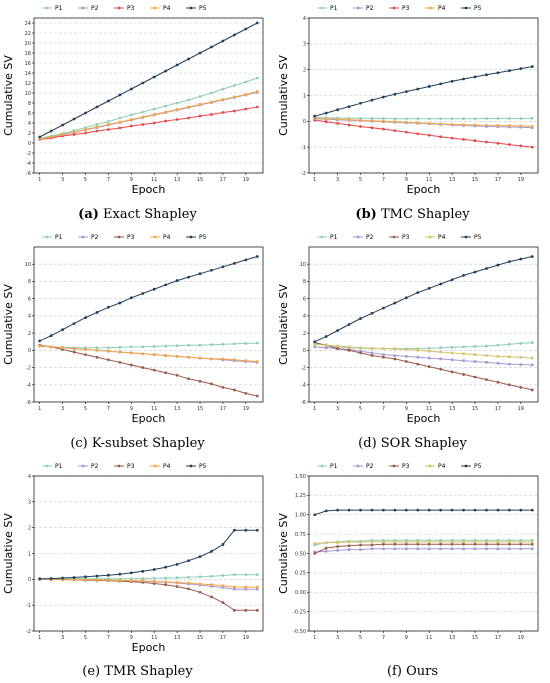 The image size is (550, 683). I want to click on caption-b-text: TMC Shapley, so click(425, 214).